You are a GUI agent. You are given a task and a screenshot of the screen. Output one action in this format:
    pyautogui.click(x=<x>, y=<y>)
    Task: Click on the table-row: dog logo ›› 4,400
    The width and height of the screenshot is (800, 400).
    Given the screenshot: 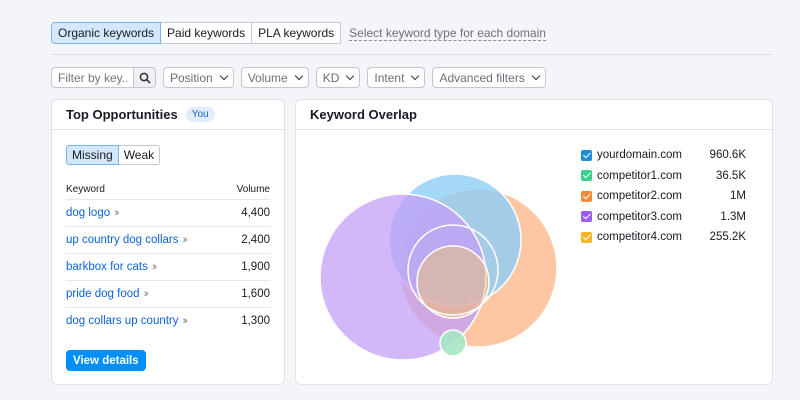 What is the action you would take?
    pyautogui.click(x=168, y=212)
    